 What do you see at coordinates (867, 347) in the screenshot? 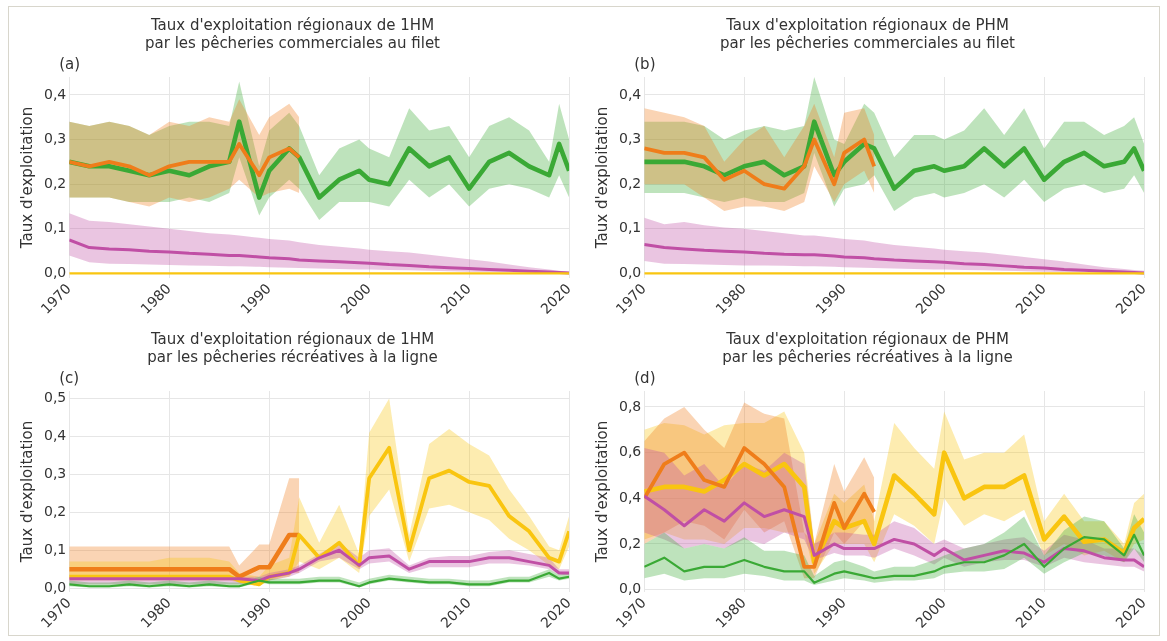
I see `chart-title: Taux d'exploitation régionaux de PHM par les pêcheries récréatives à la ligne` at bounding box center [867, 347].